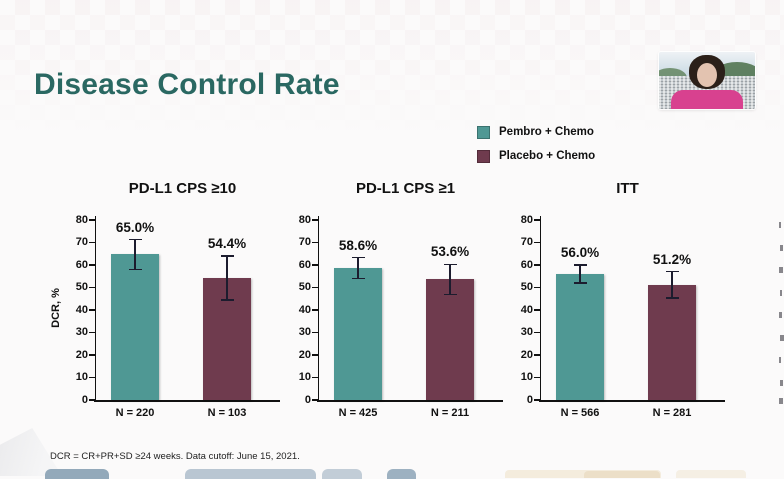  Describe the element at coordinates (580, 413) in the screenshot. I see `bar-n-label: N = 566` at that location.